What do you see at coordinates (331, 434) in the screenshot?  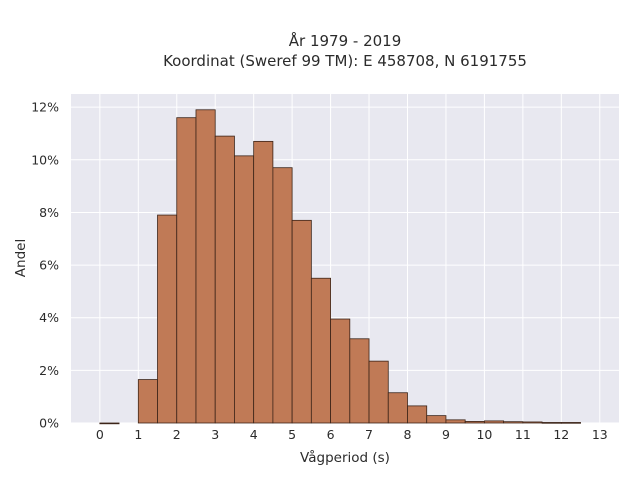 I see `x-tick-label: 6` at bounding box center [331, 434].